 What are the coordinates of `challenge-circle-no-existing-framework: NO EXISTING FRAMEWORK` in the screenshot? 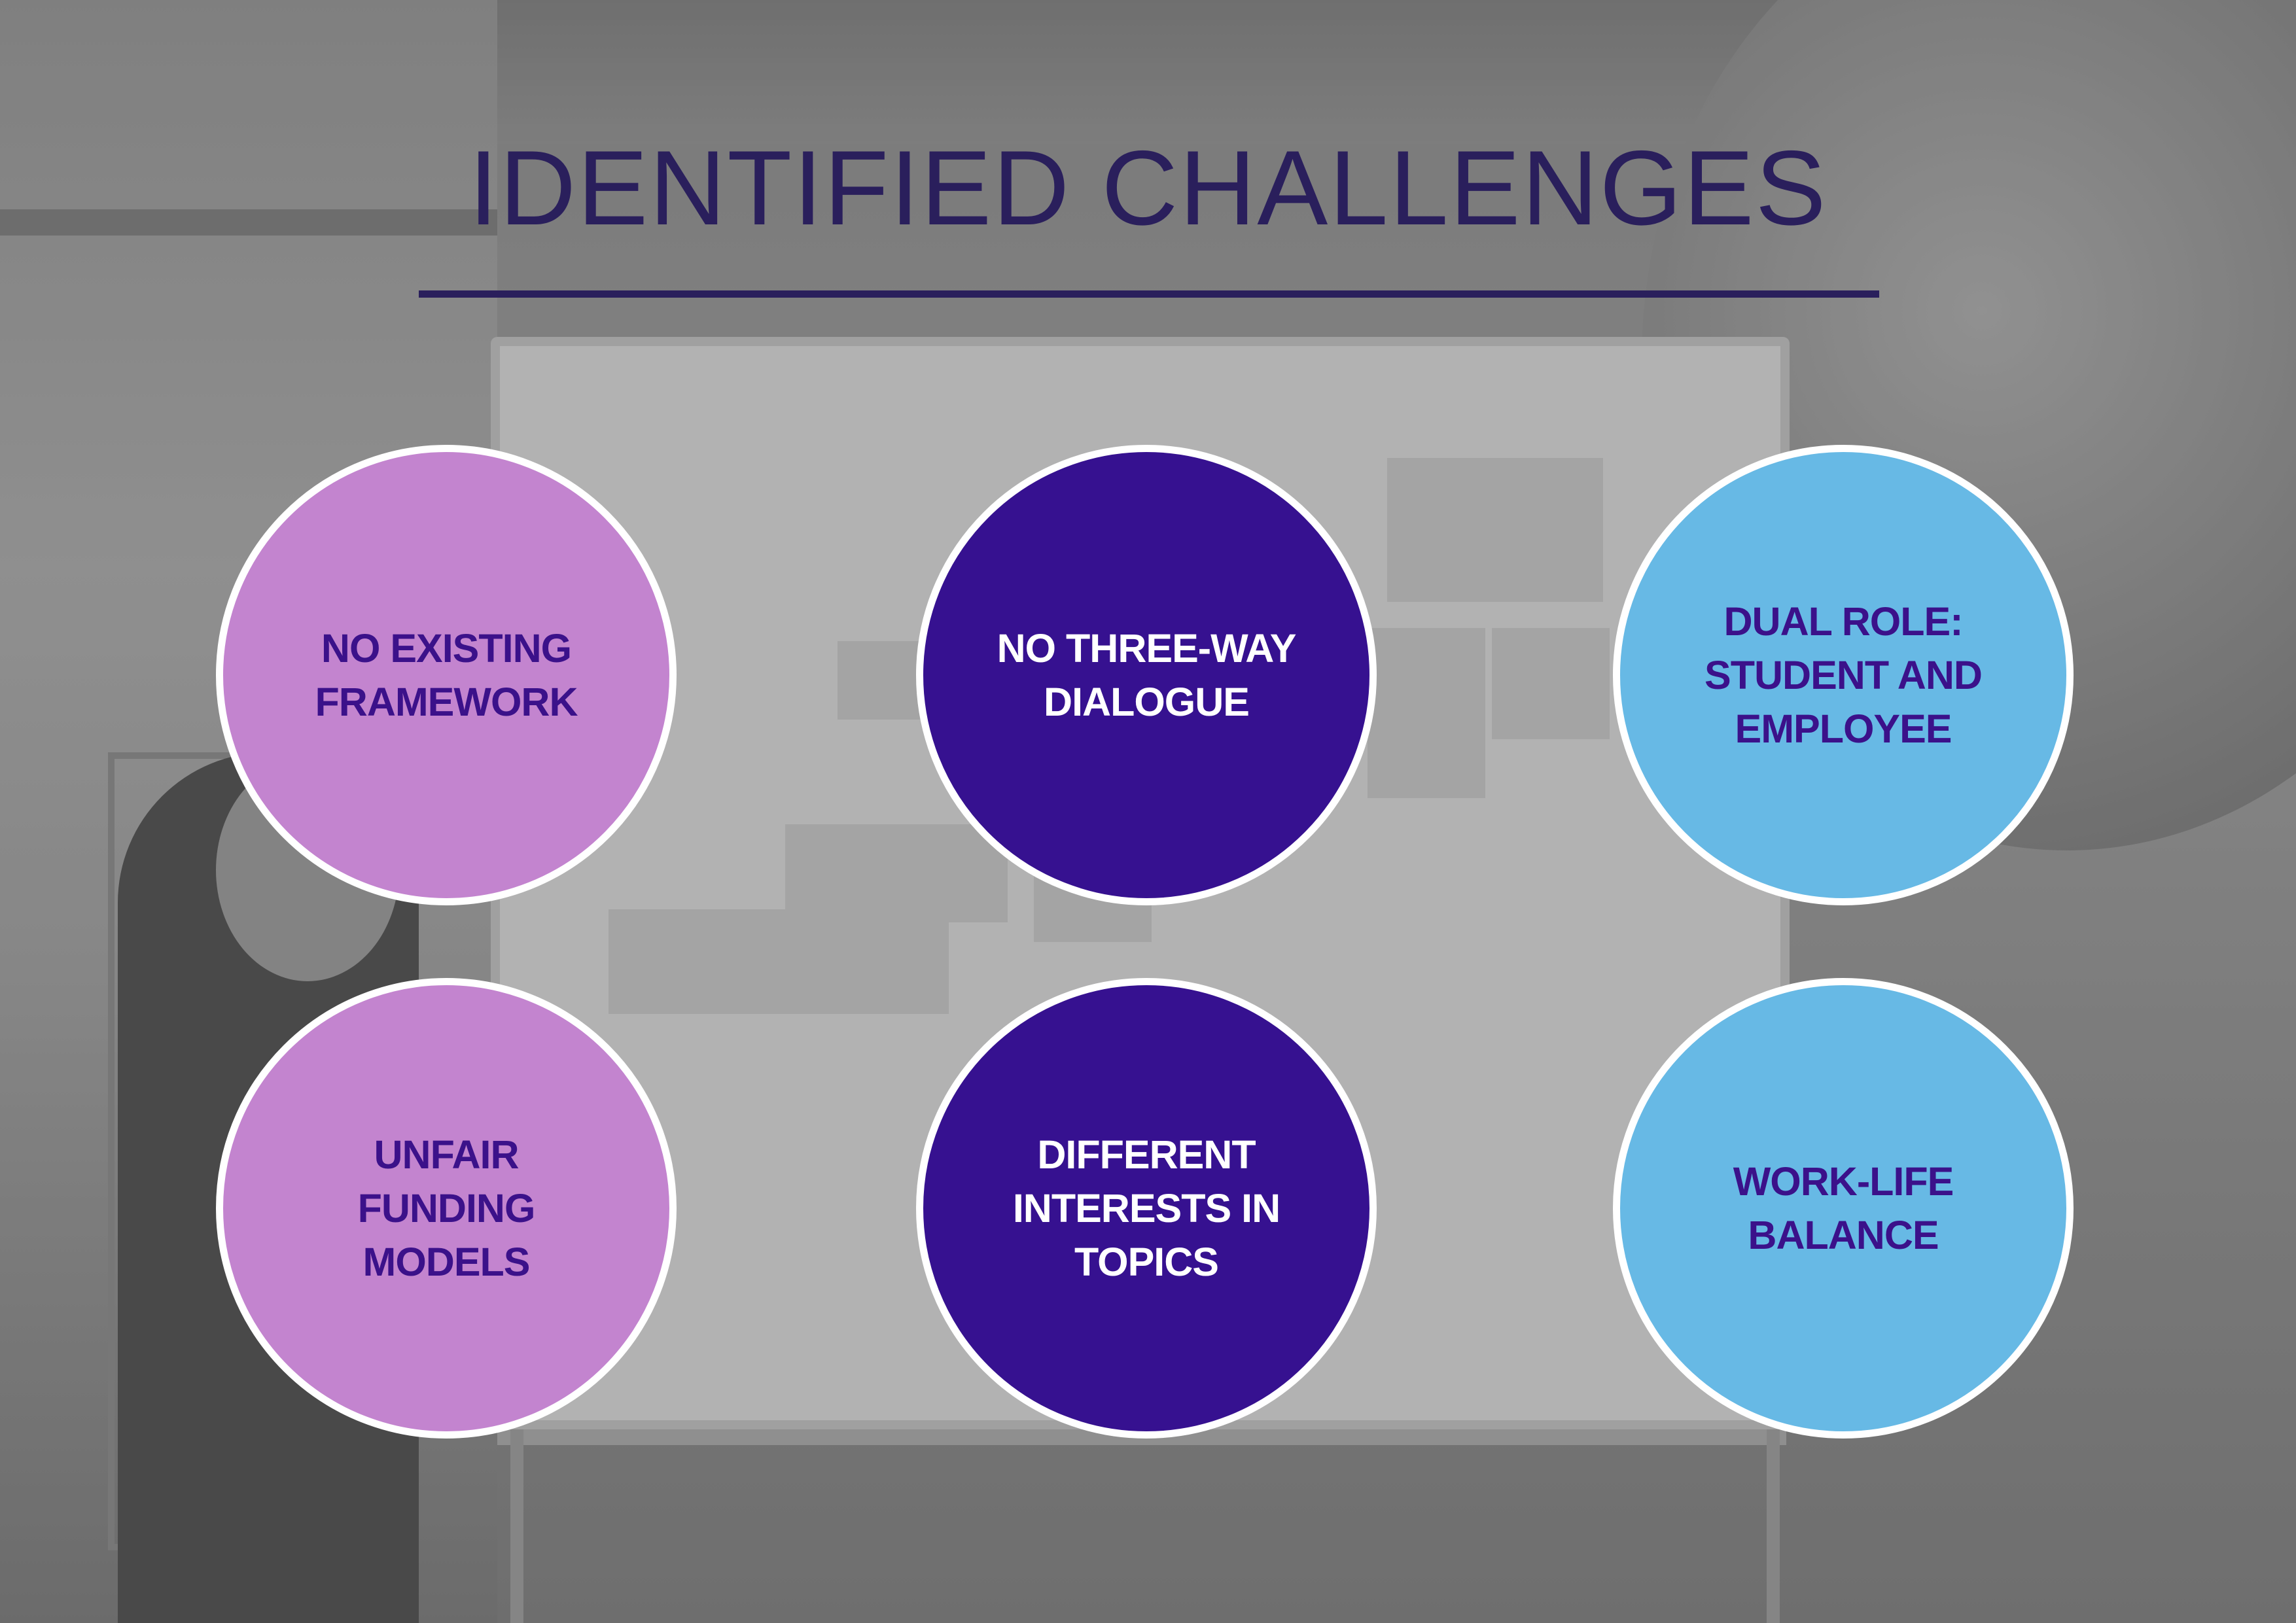 It's located at (446, 675).